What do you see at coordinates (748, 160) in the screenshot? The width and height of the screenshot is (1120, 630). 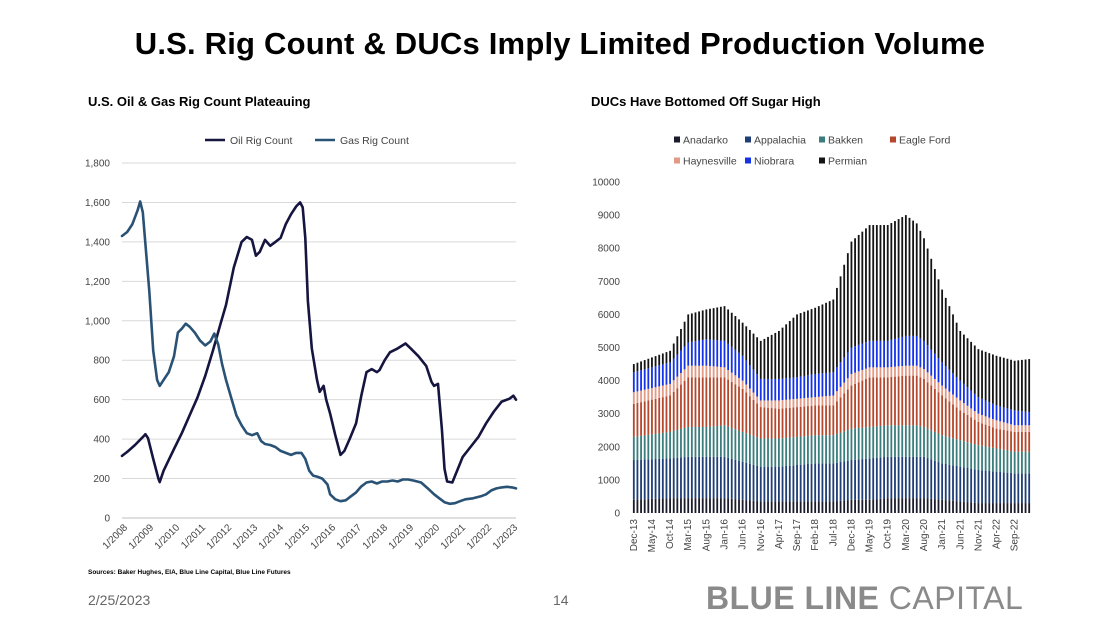 I see `niobrara-legend-swatch` at bounding box center [748, 160].